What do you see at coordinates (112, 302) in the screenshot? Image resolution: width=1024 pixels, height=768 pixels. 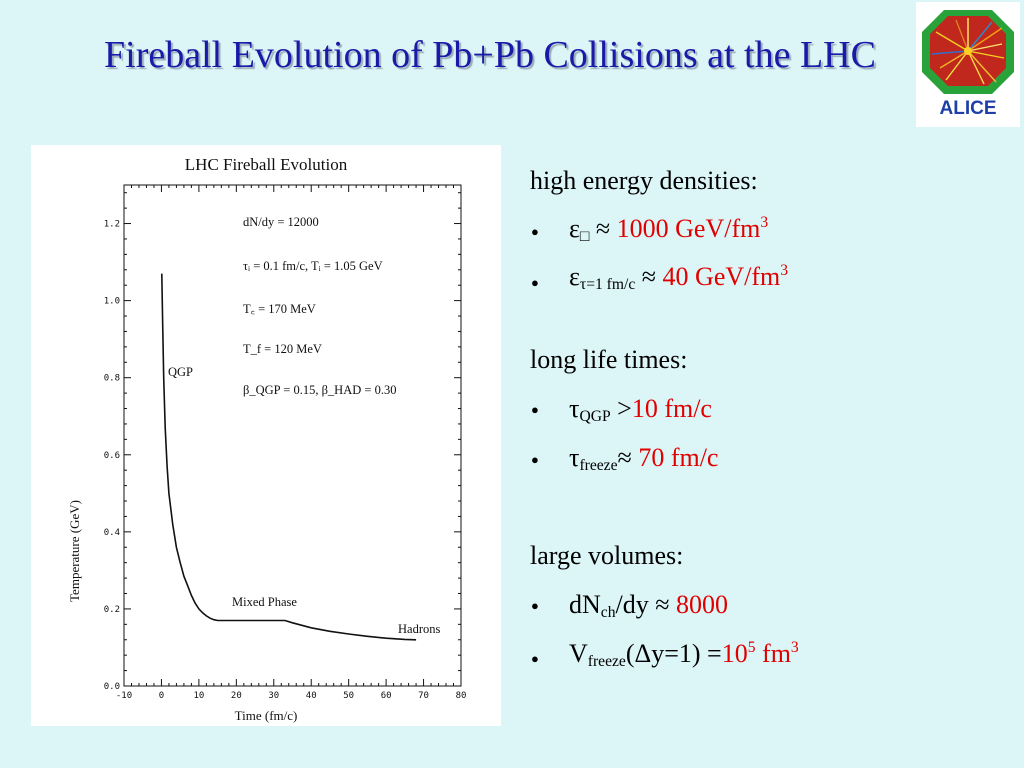 I see `y-tick-label: 1.0` at bounding box center [112, 302].